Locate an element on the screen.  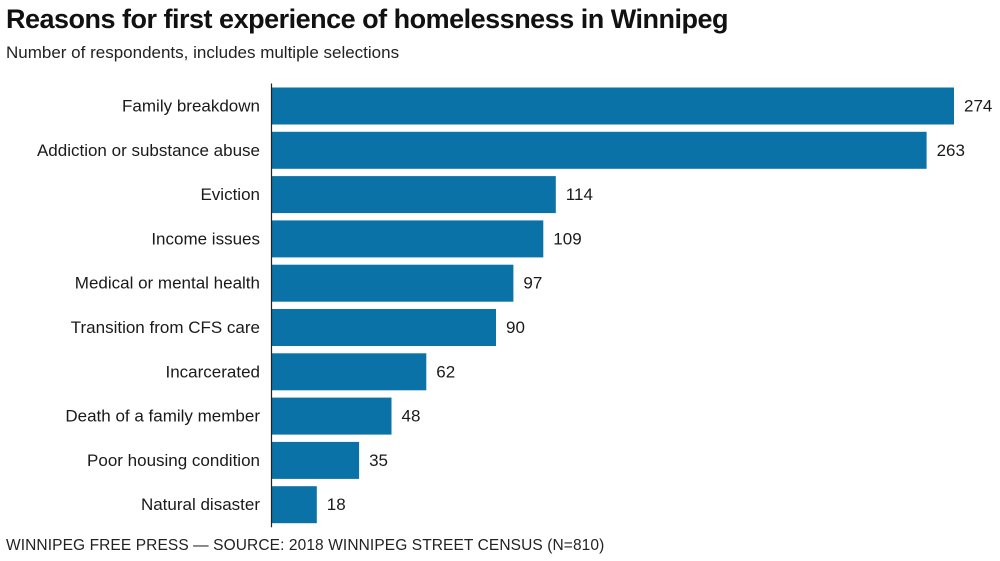
value-label-family-breakdown: 274 is located at coordinates (978, 106).